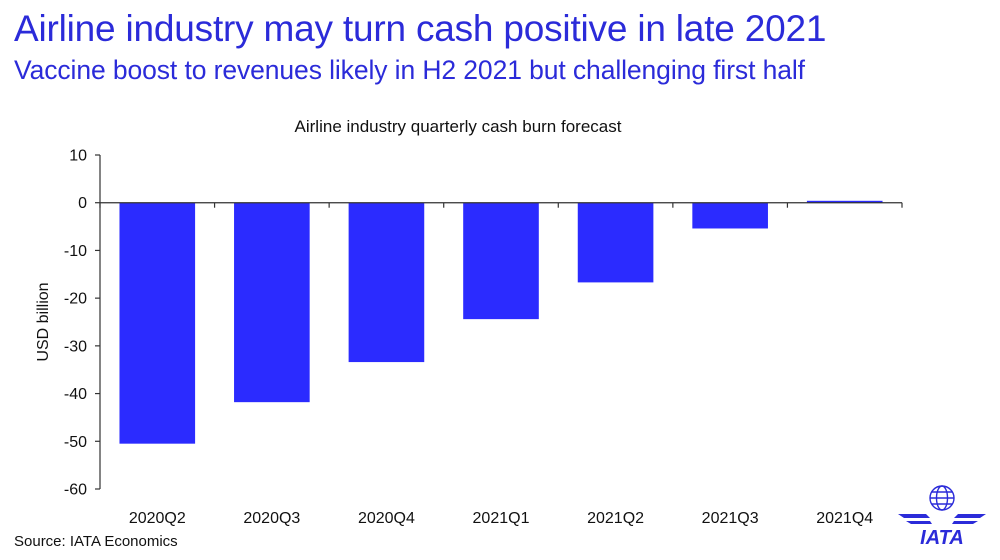  Describe the element at coordinates (96, 541) in the screenshot. I see `source-note: Source: IATA Economics` at that location.